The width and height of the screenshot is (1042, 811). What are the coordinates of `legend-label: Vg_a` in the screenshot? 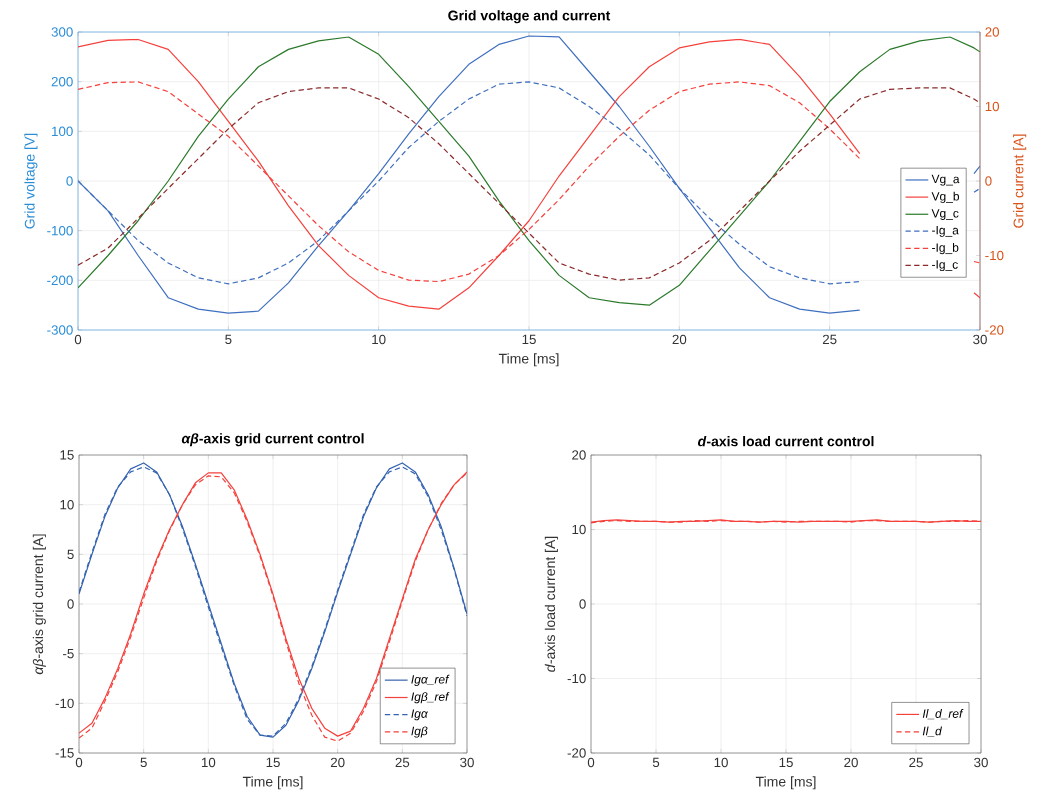 It's located at (945, 180).